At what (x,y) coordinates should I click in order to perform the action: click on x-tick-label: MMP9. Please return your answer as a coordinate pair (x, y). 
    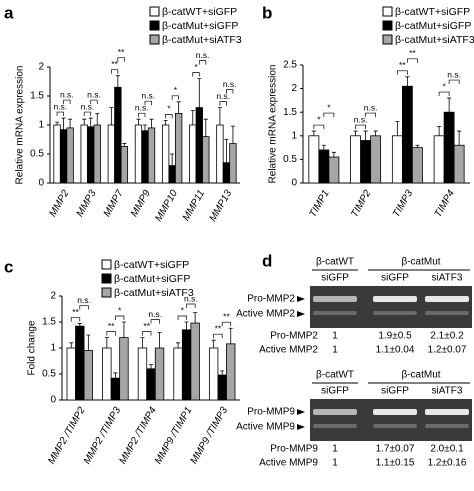
    Looking at the image, I should click on (141, 203).